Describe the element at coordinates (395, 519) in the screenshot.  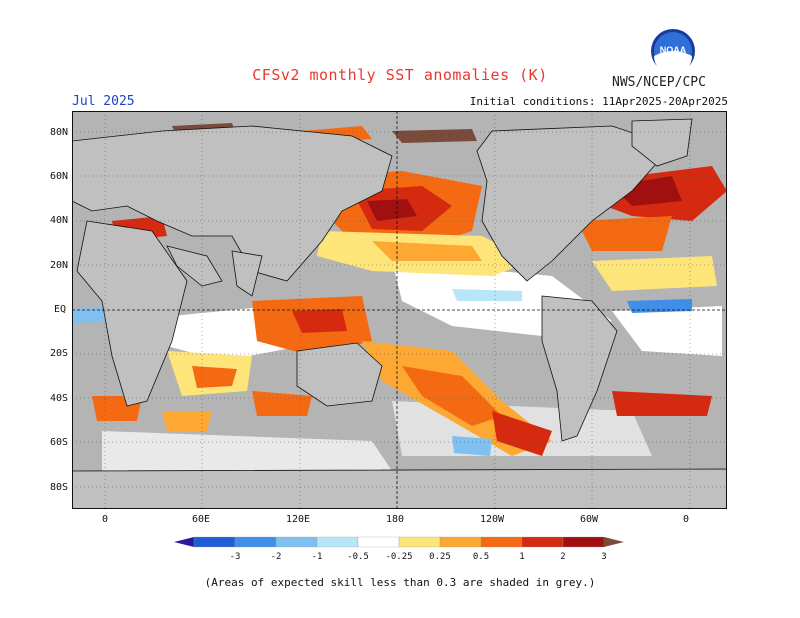
I see `lon-label: 180` at that location.